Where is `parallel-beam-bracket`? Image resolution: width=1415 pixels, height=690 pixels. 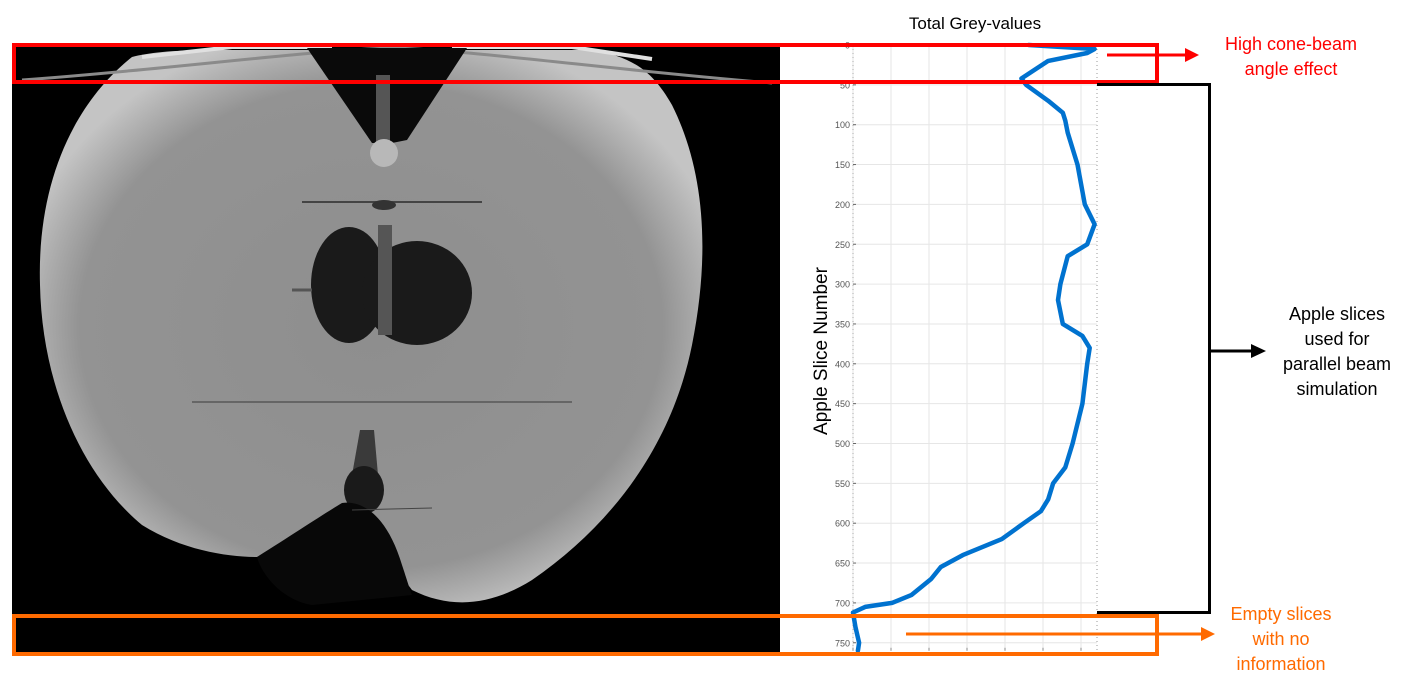 parallel-beam-bracket is located at coordinates (1154, 348).